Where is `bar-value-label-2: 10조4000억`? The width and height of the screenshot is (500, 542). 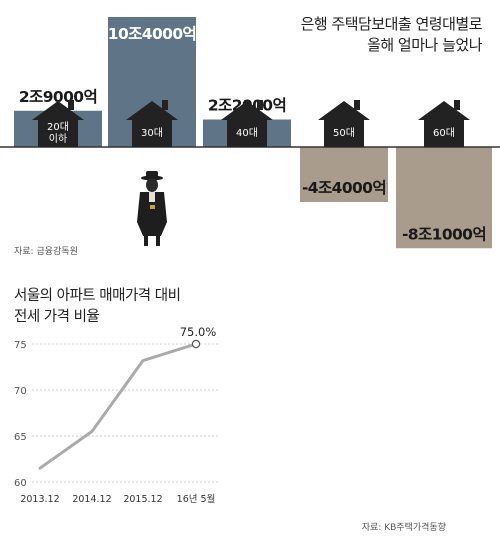 bar-value-label-2: 10조4000억 is located at coordinates (152, 33).